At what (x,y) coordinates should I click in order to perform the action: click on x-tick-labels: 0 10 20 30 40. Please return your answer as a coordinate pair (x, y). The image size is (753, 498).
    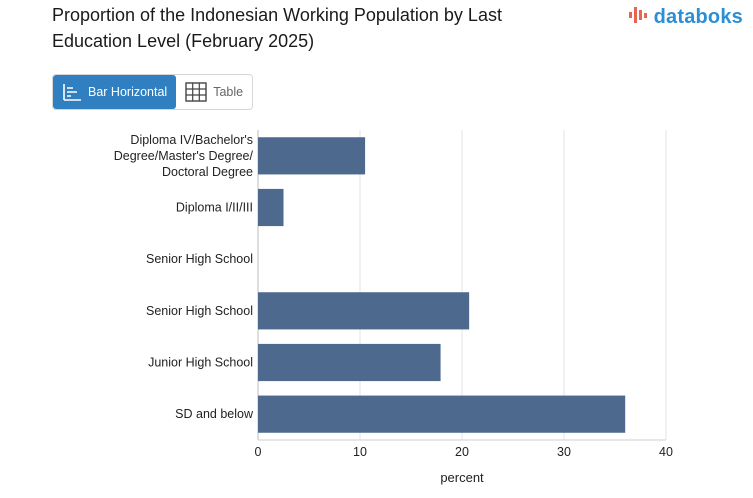
    Looking at the image, I should click on (464, 452).